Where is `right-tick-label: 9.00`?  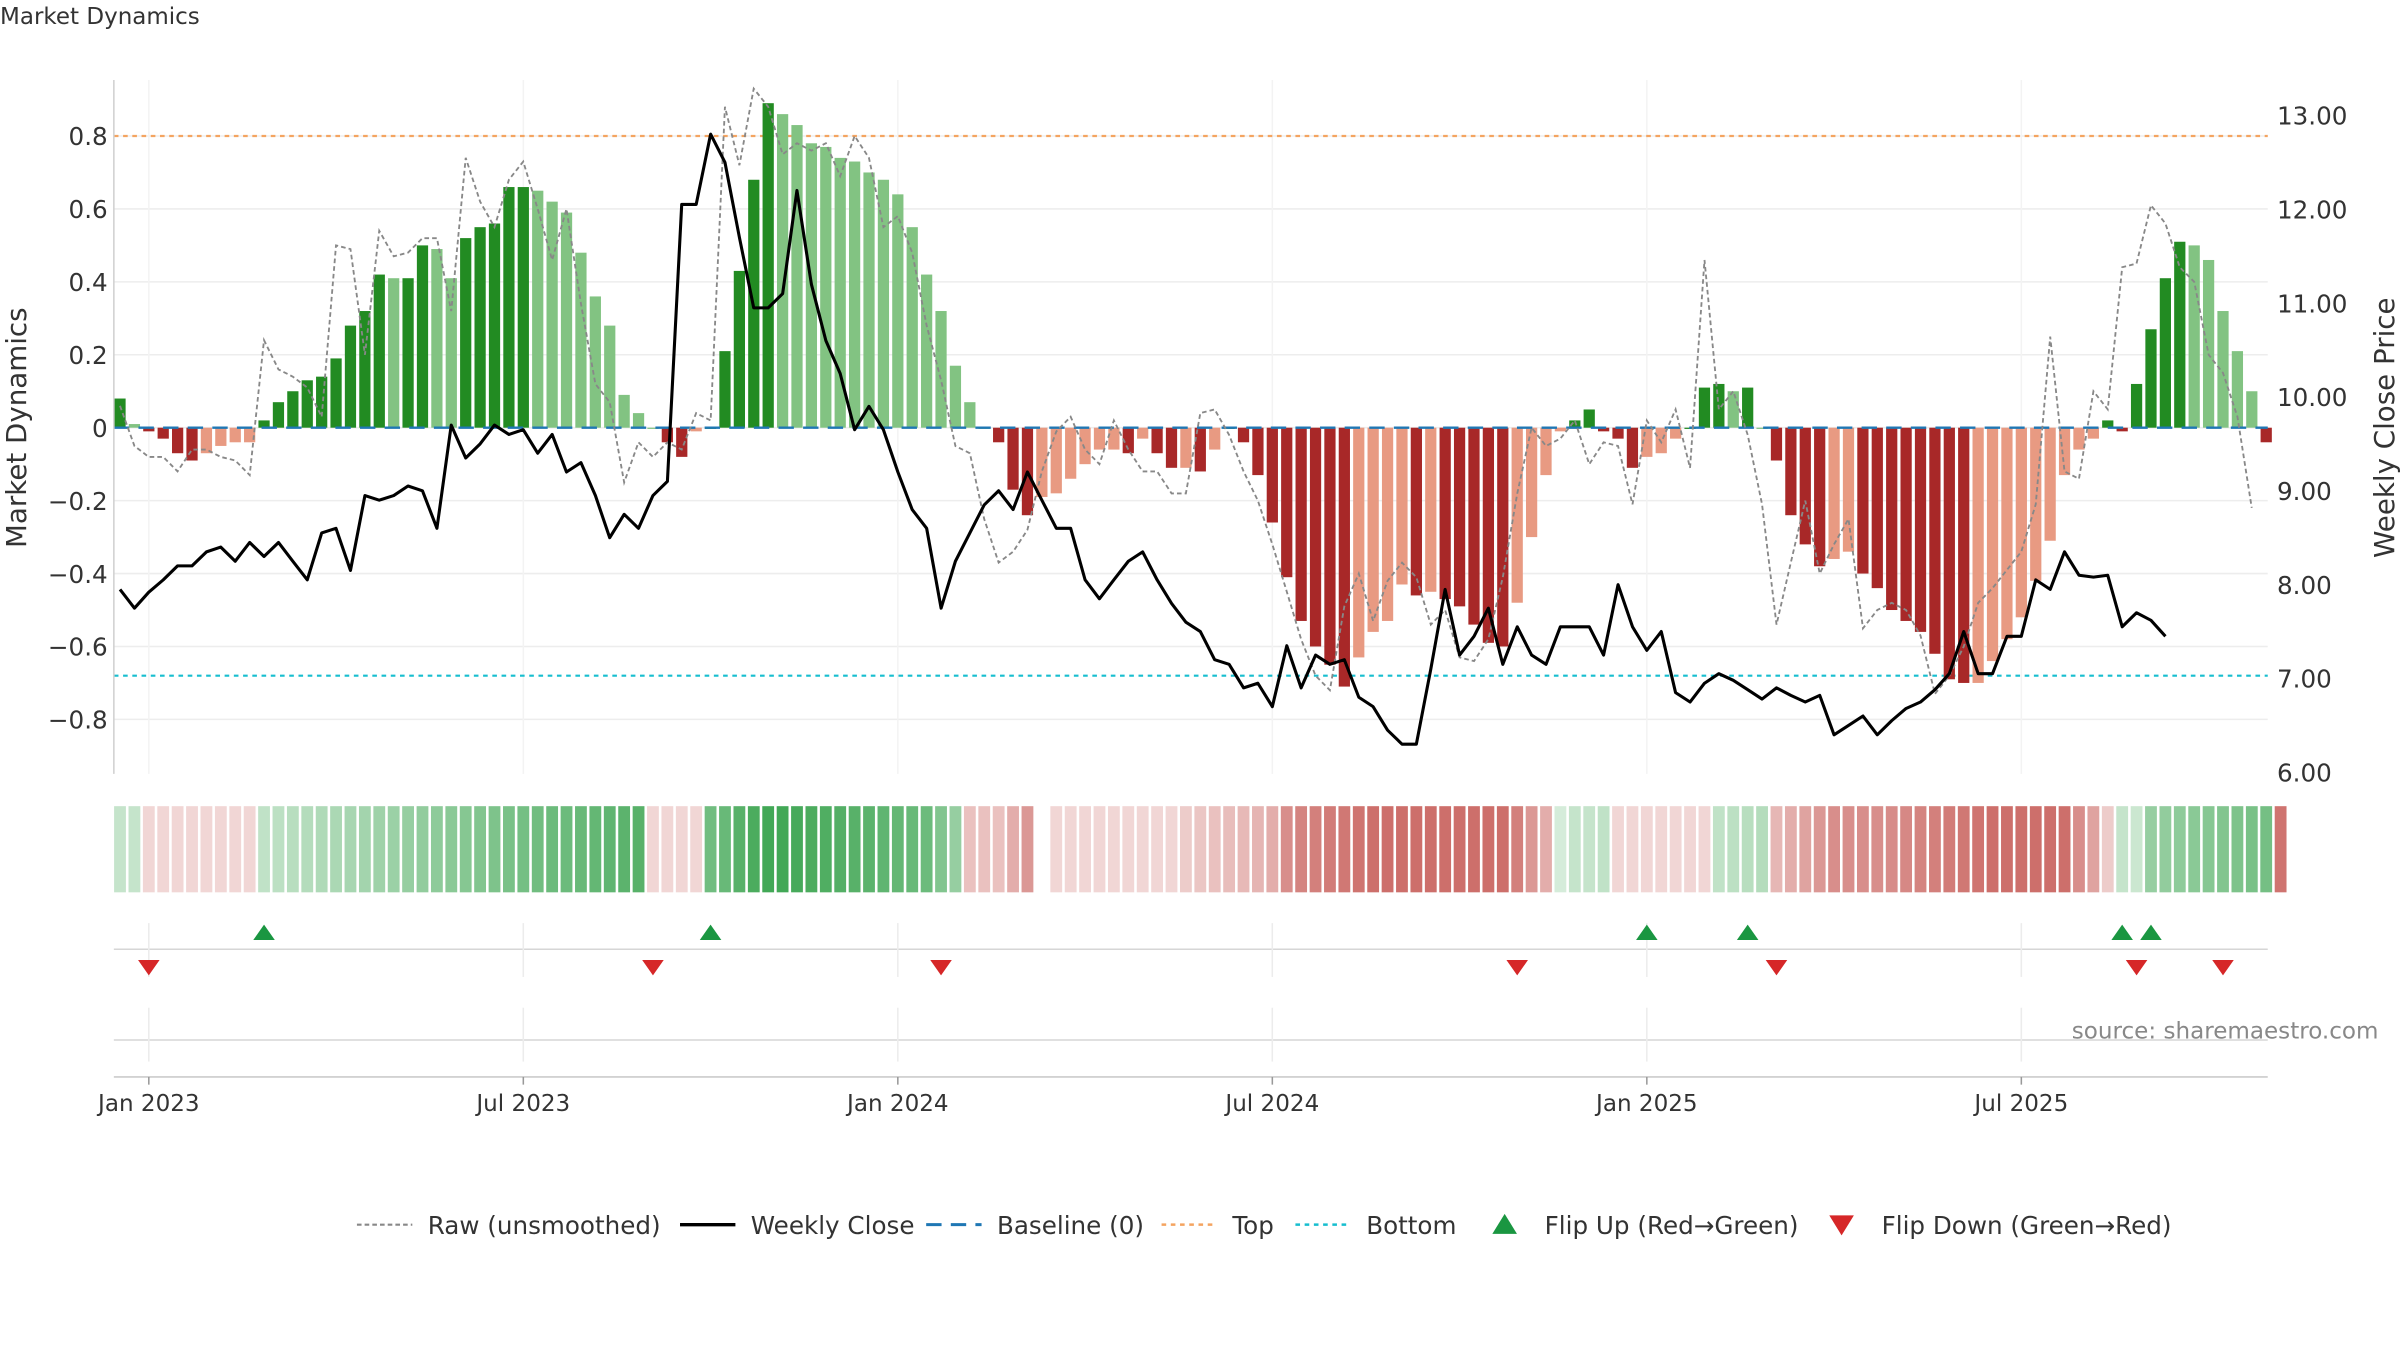 right-tick-label: 9.00 is located at coordinates (2304, 491).